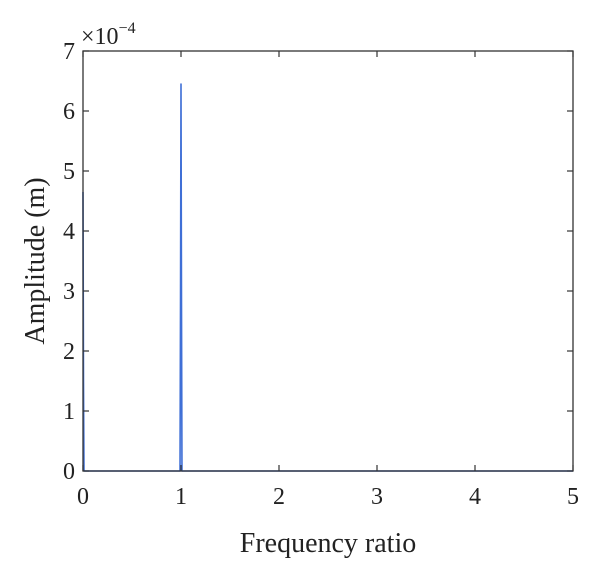 This screenshot has height=584, width=600. I want to click on y-tick-label: 6, so click(69, 112).